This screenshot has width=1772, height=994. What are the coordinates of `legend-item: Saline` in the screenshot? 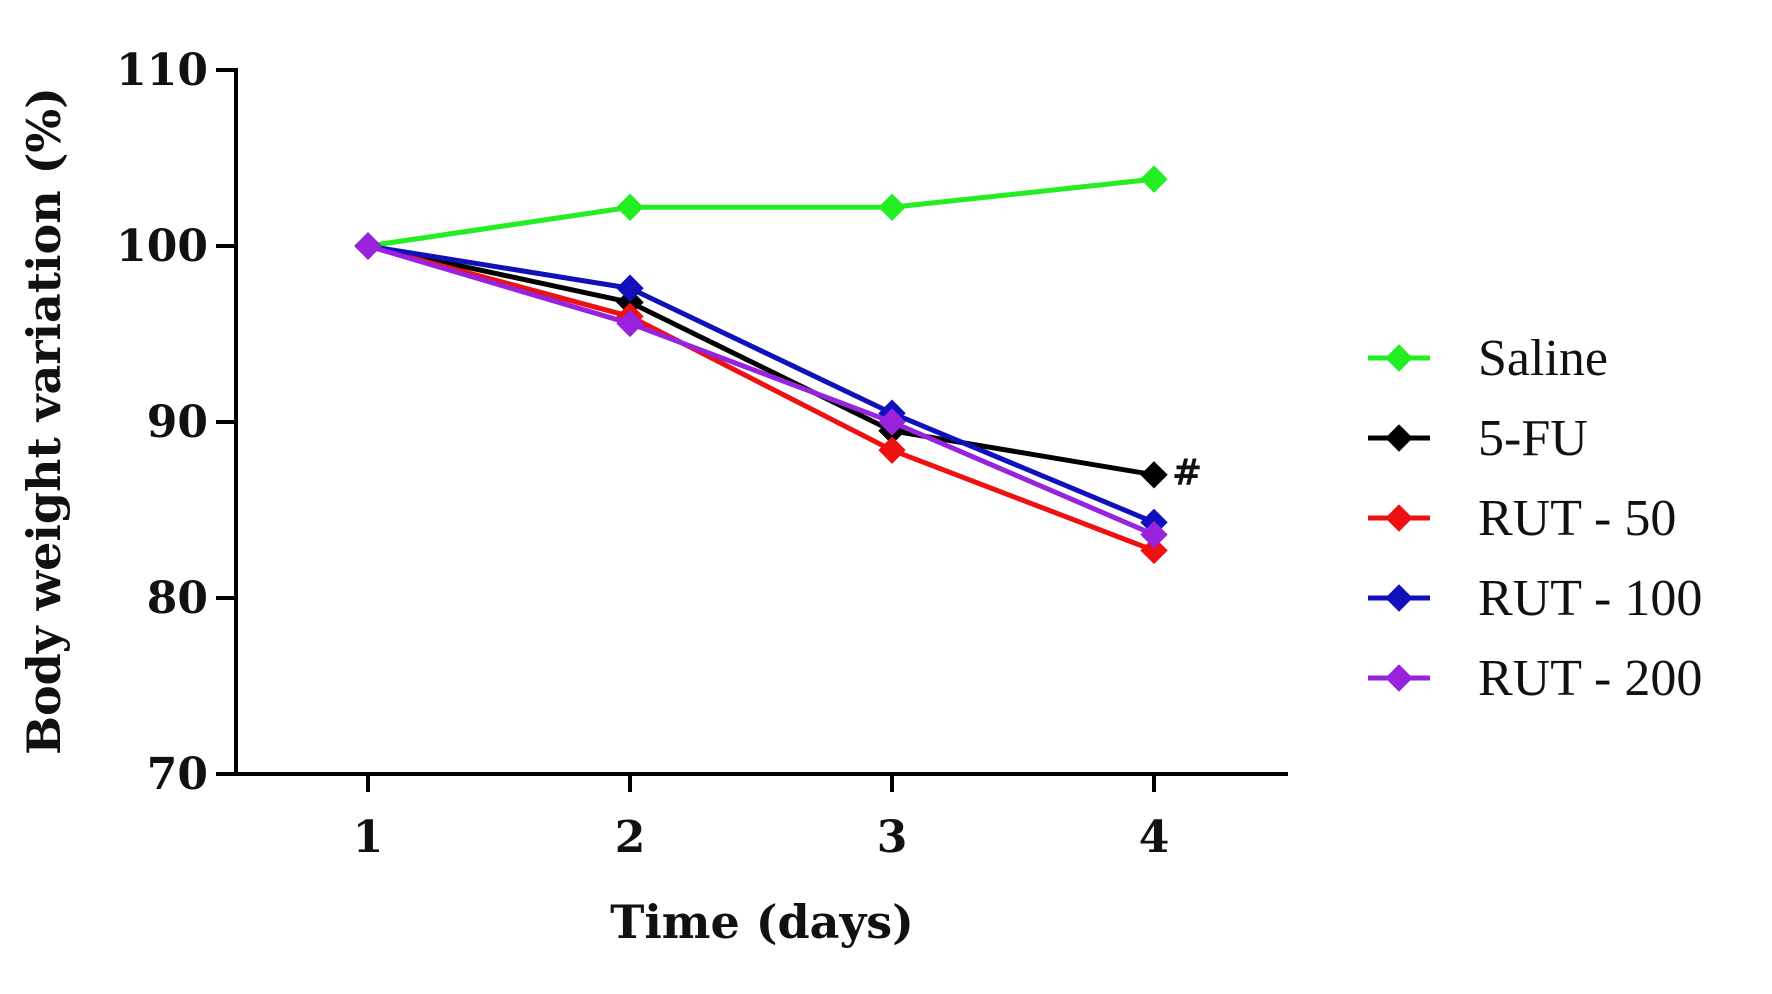 It's located at (1488, 358).